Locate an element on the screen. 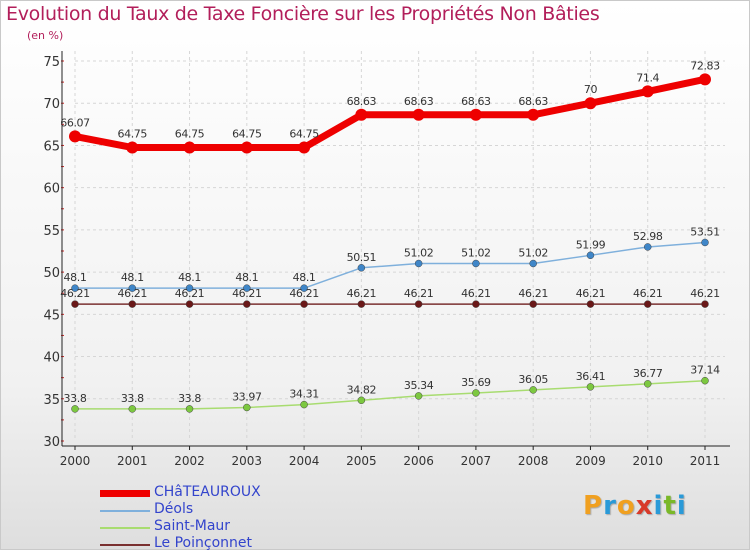 This screenshot has height=553, width=750. y-tick-label: 35 is located at coordinates (51, 400).